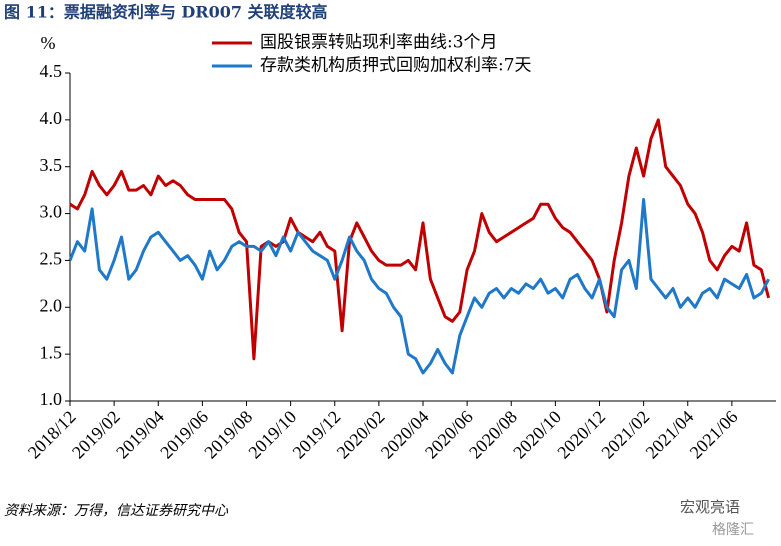  What do you see at coordinates (51, 305) in the screenshot?
I see `y-tick-label: 2.0` at bounding box center [51, 305].